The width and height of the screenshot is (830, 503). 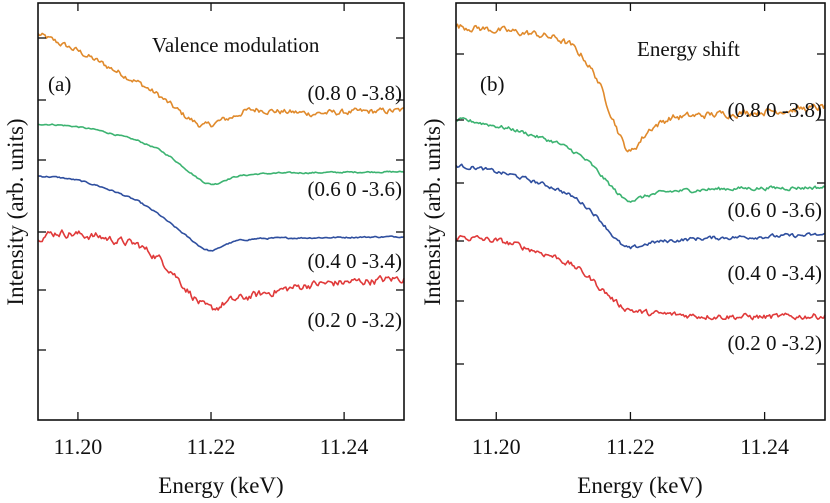 What do you see at coordinates (78, 446) in the screenshot?
I see `x-tick-label-a-0: 11.20` at bounding box center [78, 446].